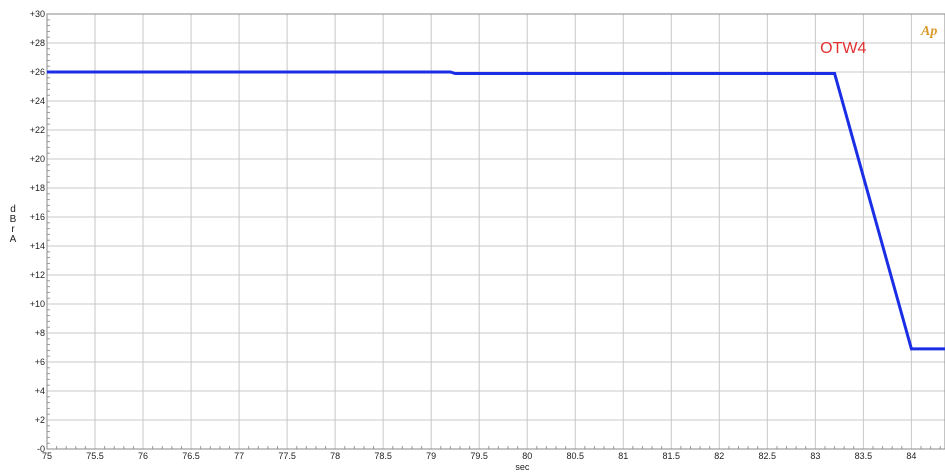 This screenshot has height=476, width=945. I want to click on y-tick-label: +16, so click(37, 217).